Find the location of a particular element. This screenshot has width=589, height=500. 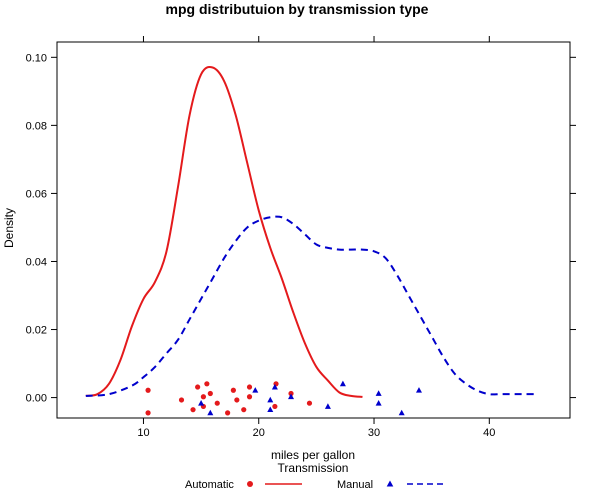

y-tick-label: 0.00 is located at coordinates (36, 399).